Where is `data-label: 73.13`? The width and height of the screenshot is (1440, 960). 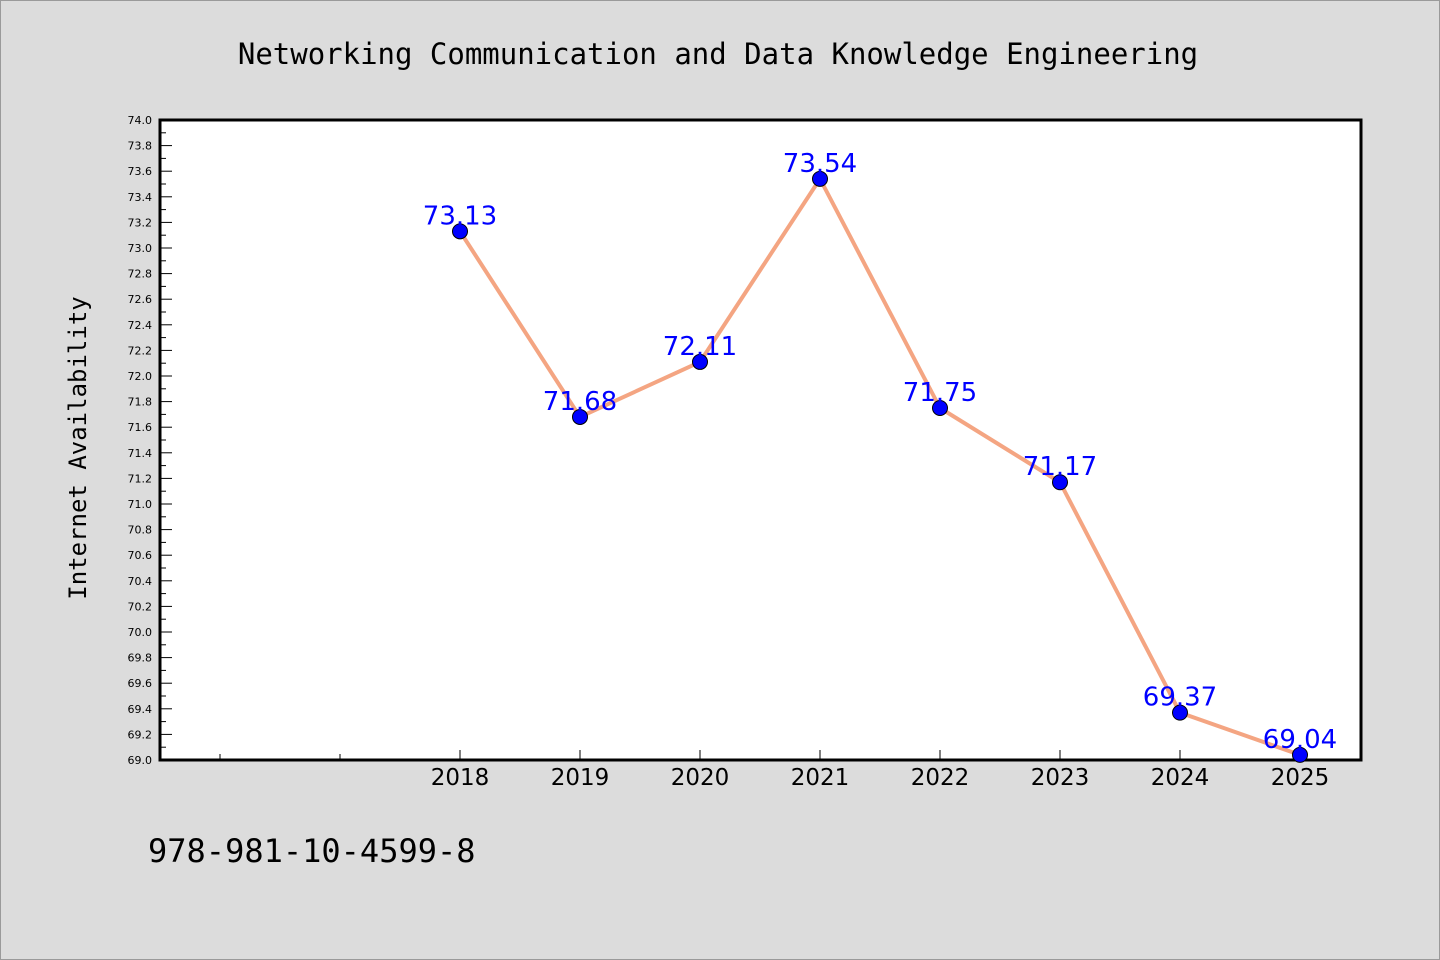 data-label: 73.13 is located at coordinates (460, 216).